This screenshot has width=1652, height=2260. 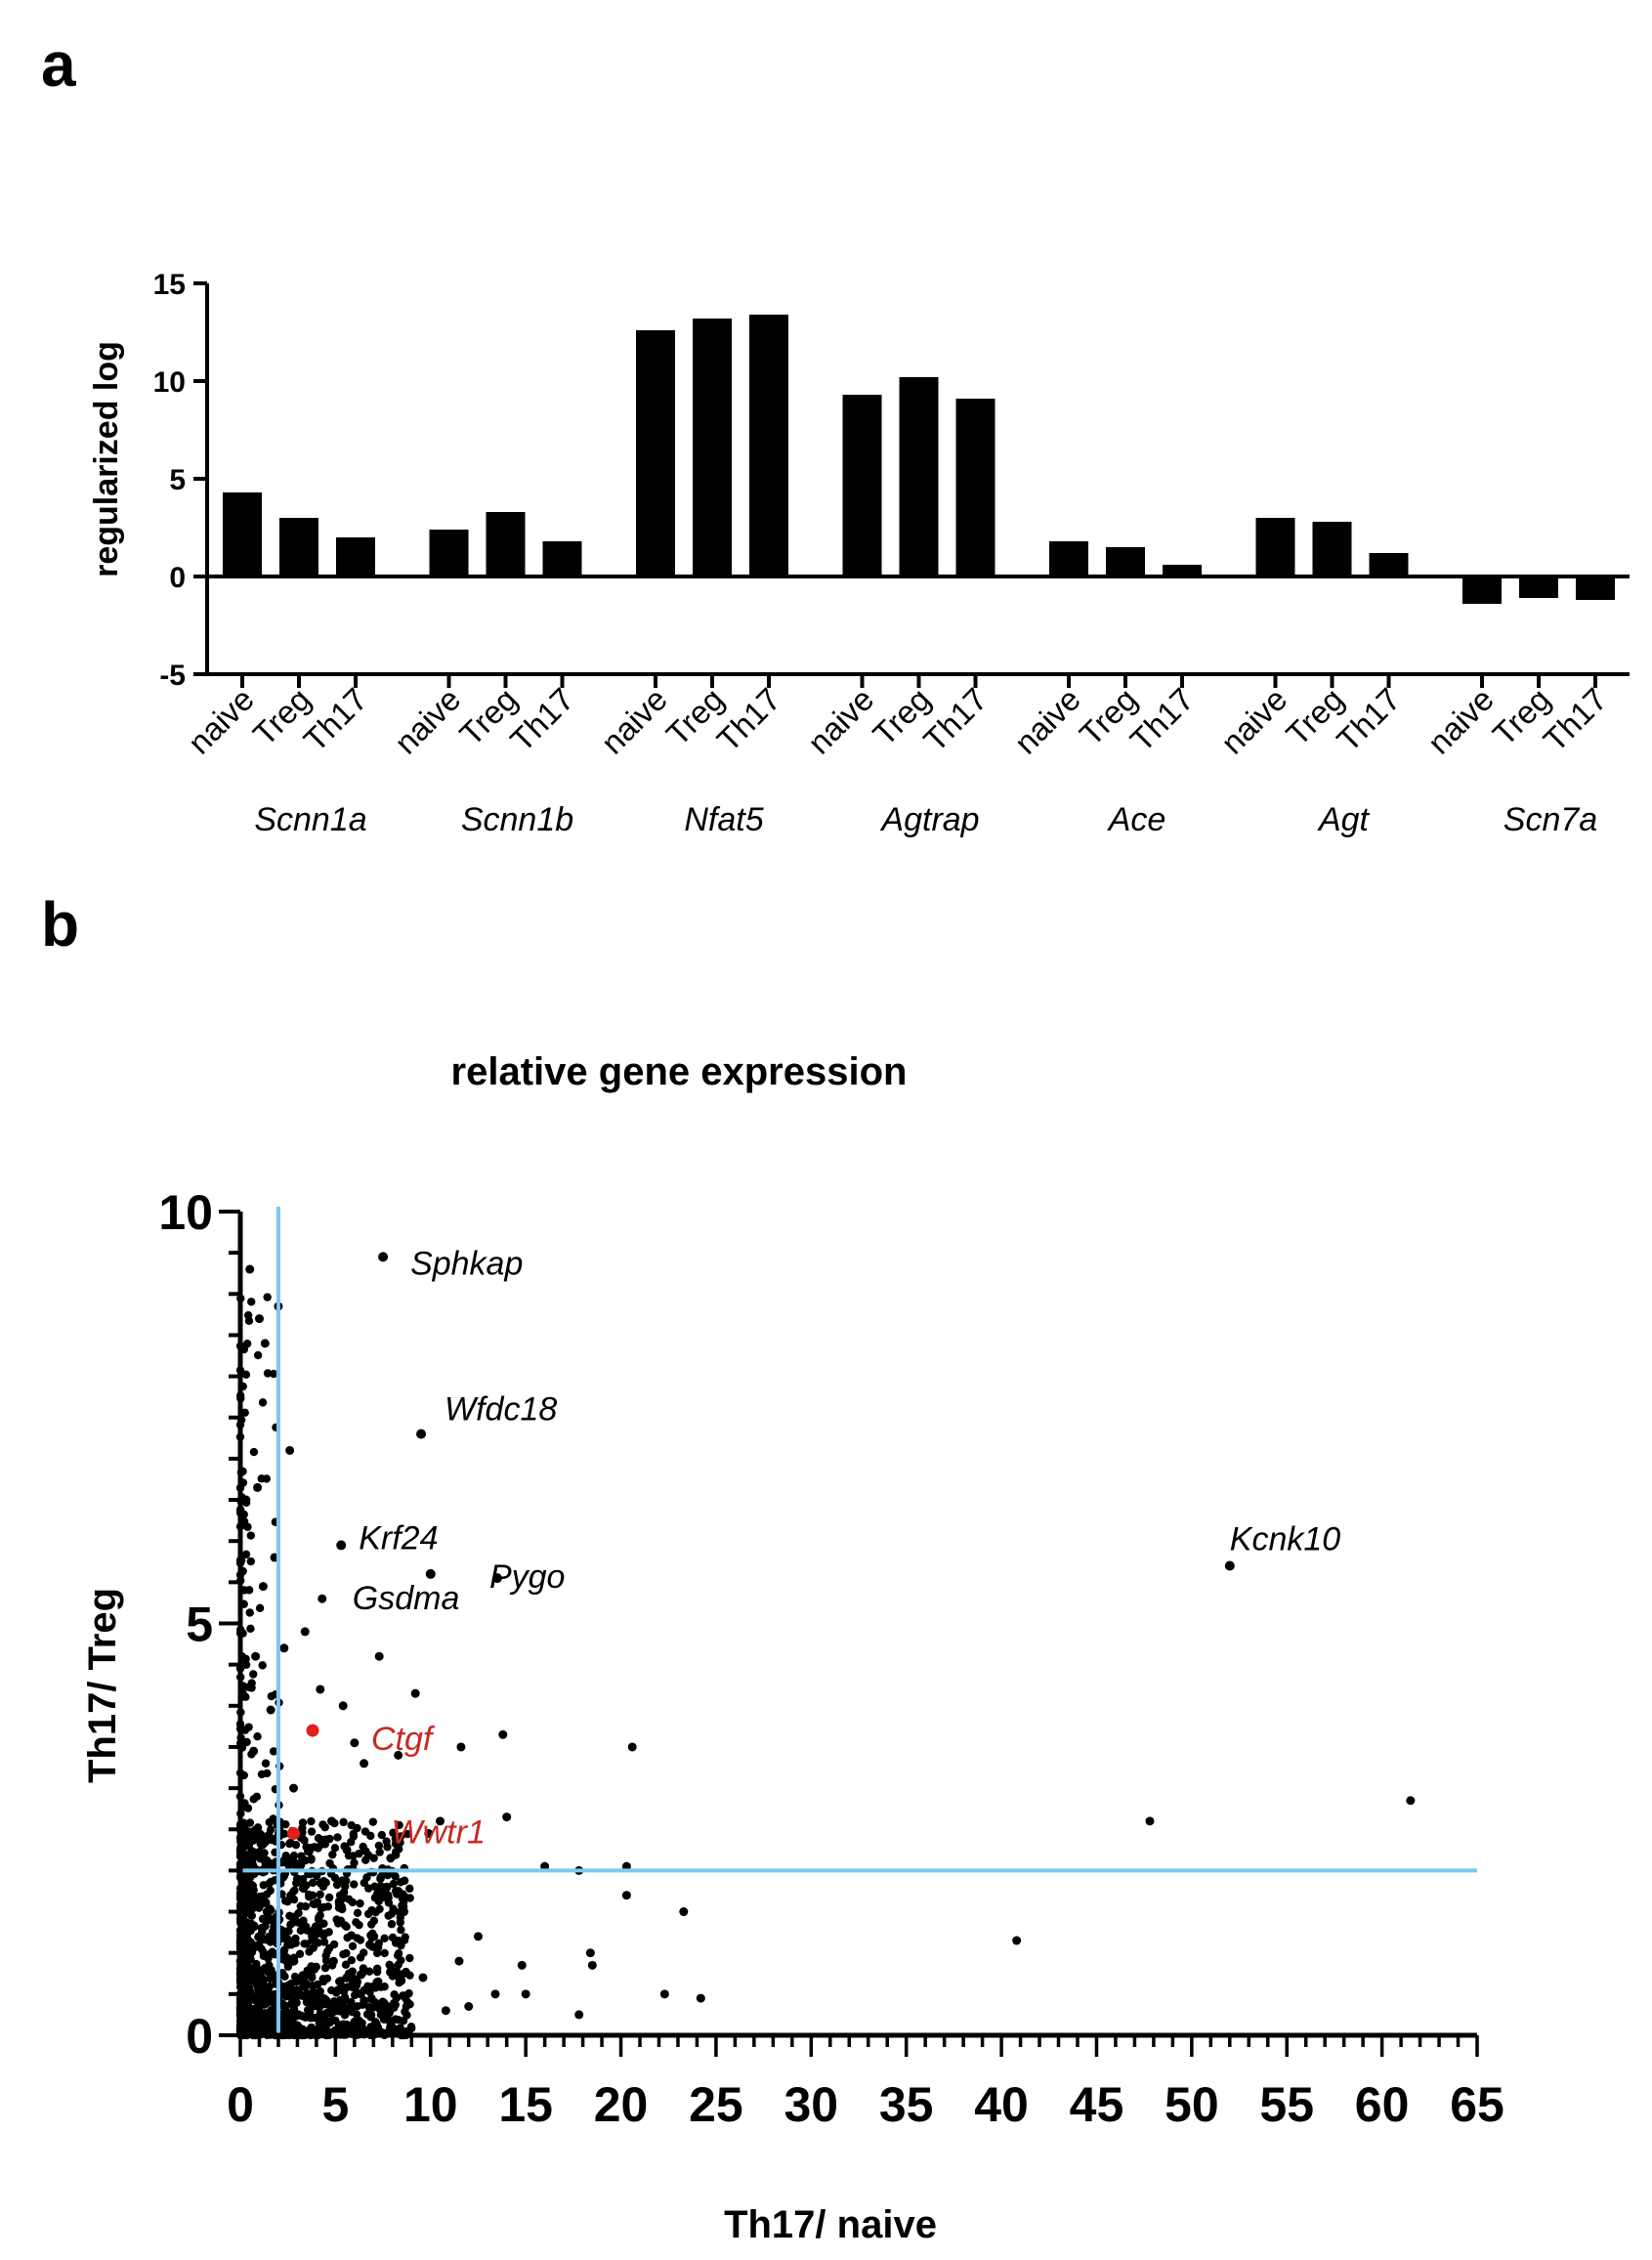 What do you see at coordinates (1275, 547) in the screenshot?
I see `bar-agt-naive` at bounding box center [1275, 547].